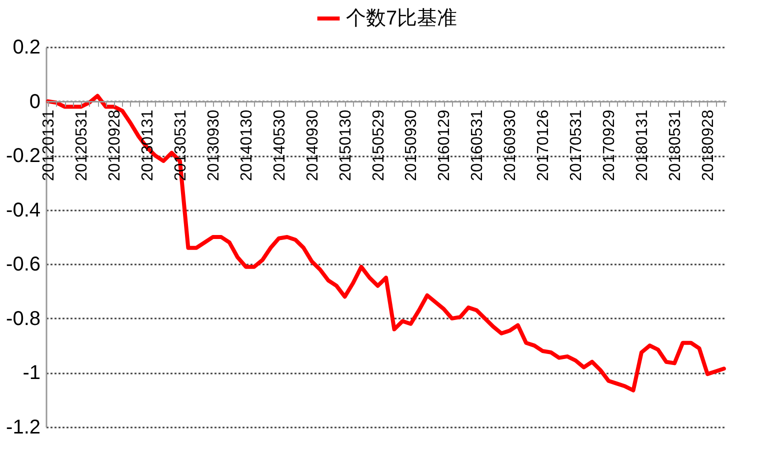  I want to click on x-tick-label: 20170929, so click(609, 145).